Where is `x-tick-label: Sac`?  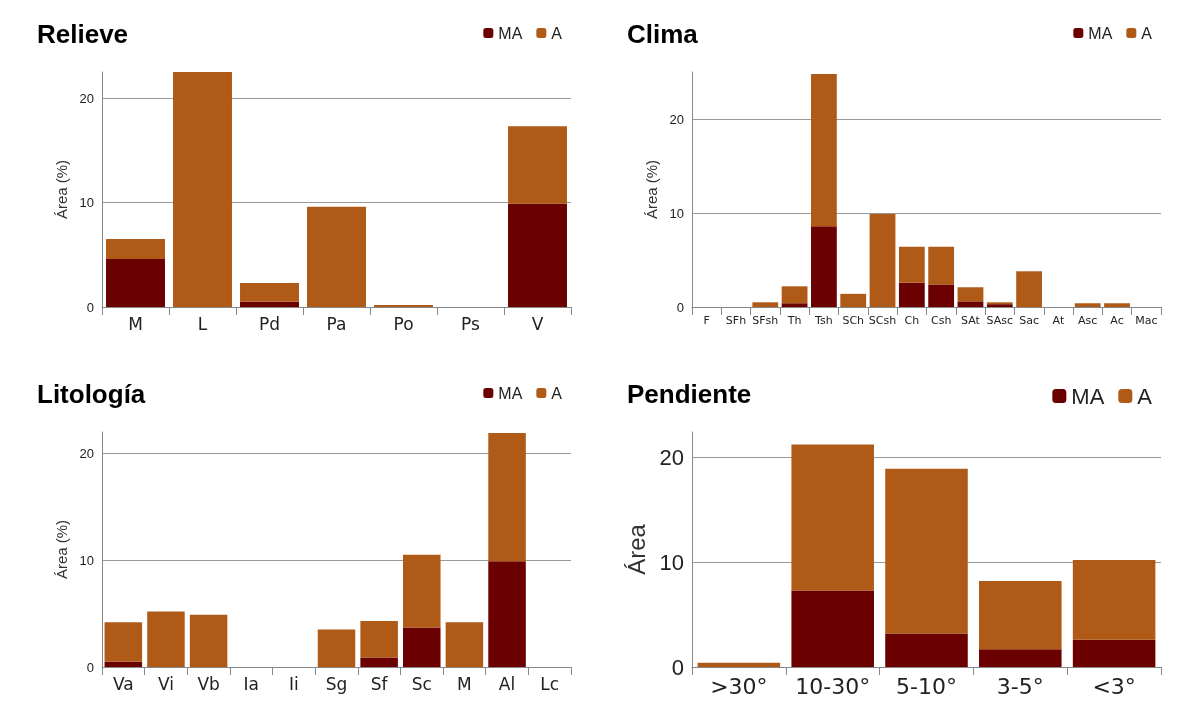
x-tick-label: Sac is located at coordinates (1029, 320).